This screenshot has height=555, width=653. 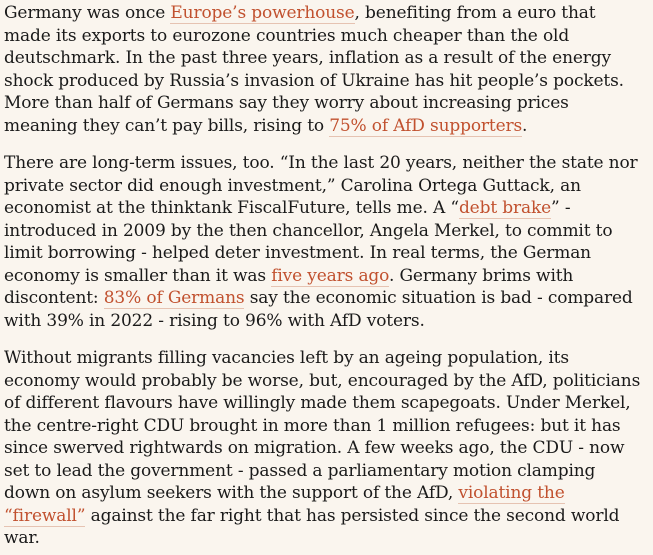 What do you see at coordinates (284, 505) in the screenshot?
I see `inline-link: violating the “firewall”` at bounding box center [284, 505].